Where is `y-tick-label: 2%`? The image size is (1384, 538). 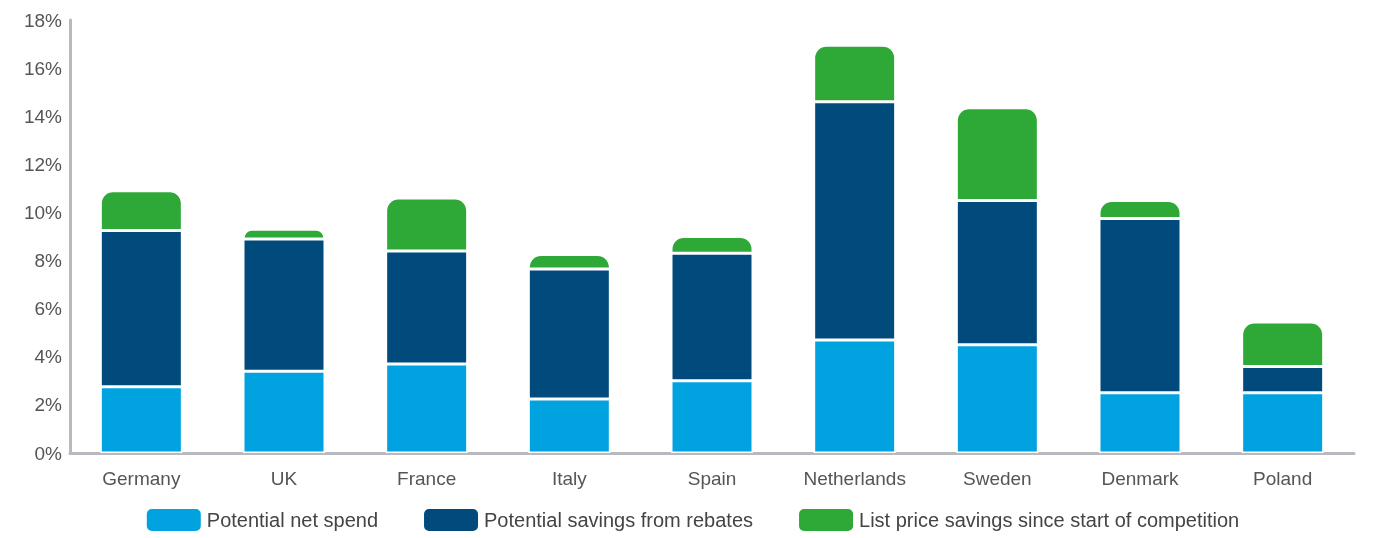
y-tick-label: 2% is located at coordinates (48, 405).